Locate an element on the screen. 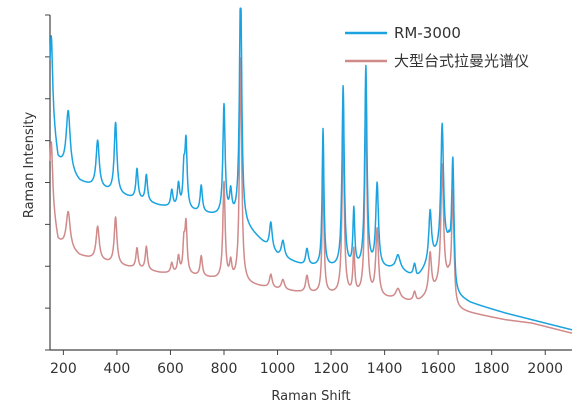 This screenshot has height=411, width=573. x-tick-label: 200 is located at coordinates (63, 369).